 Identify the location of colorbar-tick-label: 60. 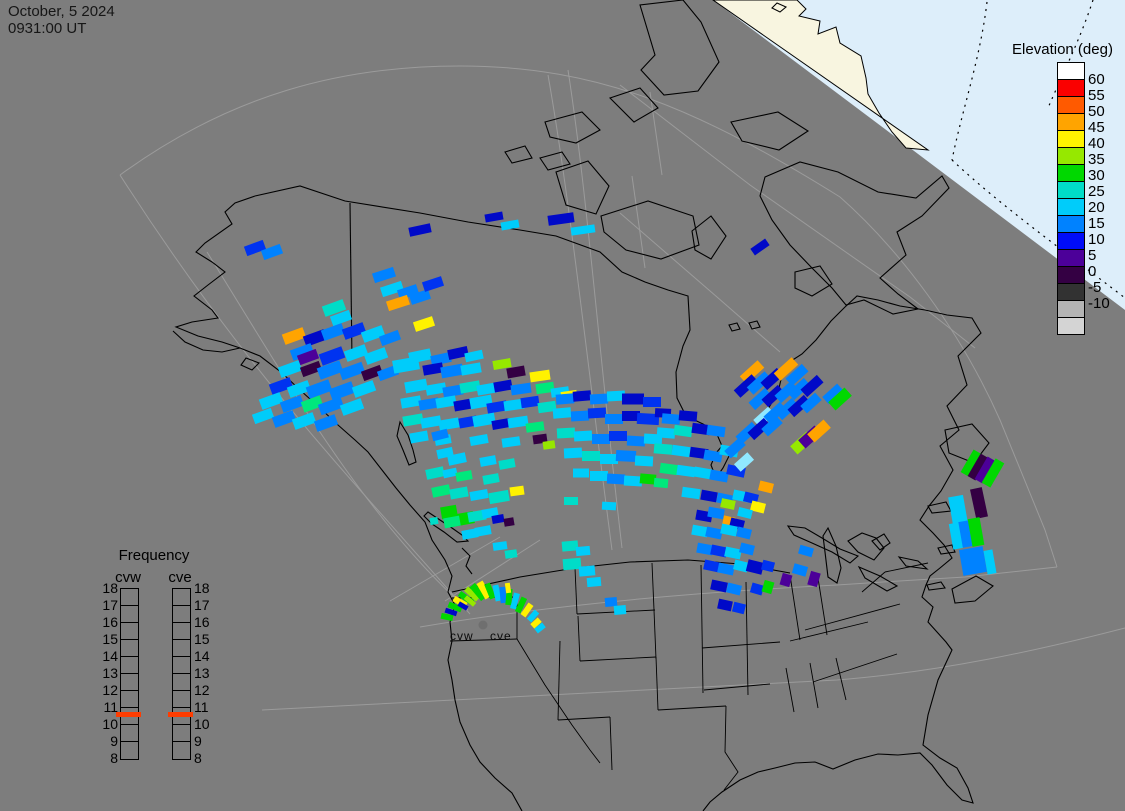
(1096, 79).